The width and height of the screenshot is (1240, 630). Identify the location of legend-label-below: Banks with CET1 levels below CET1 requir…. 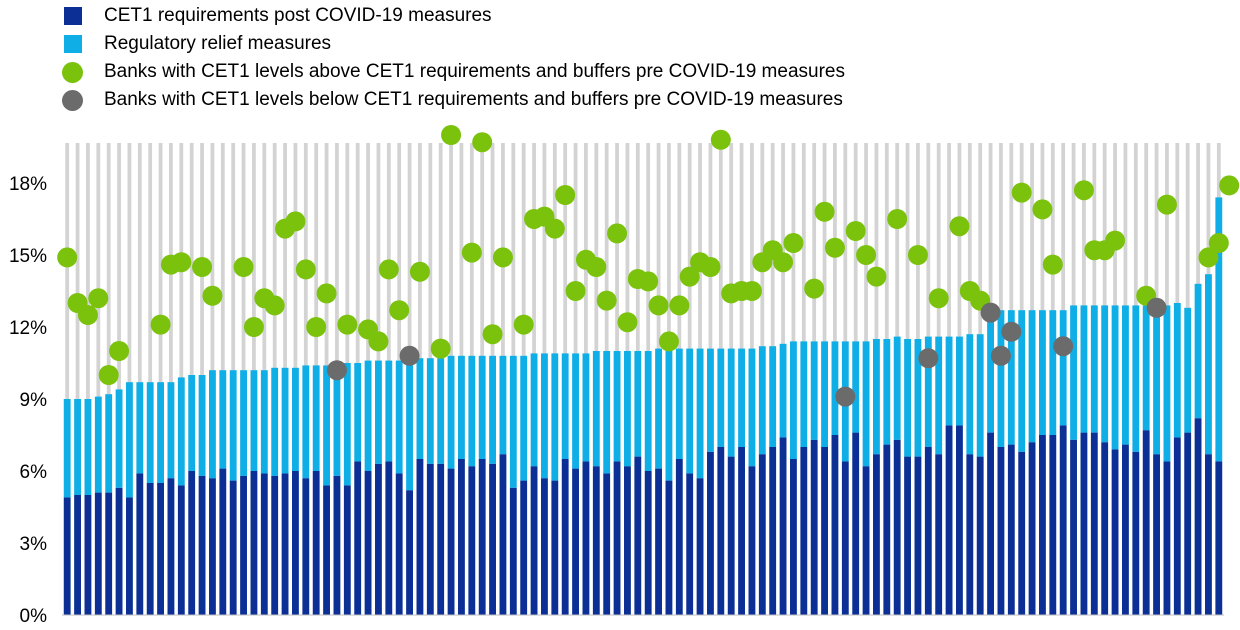
(473, 99).